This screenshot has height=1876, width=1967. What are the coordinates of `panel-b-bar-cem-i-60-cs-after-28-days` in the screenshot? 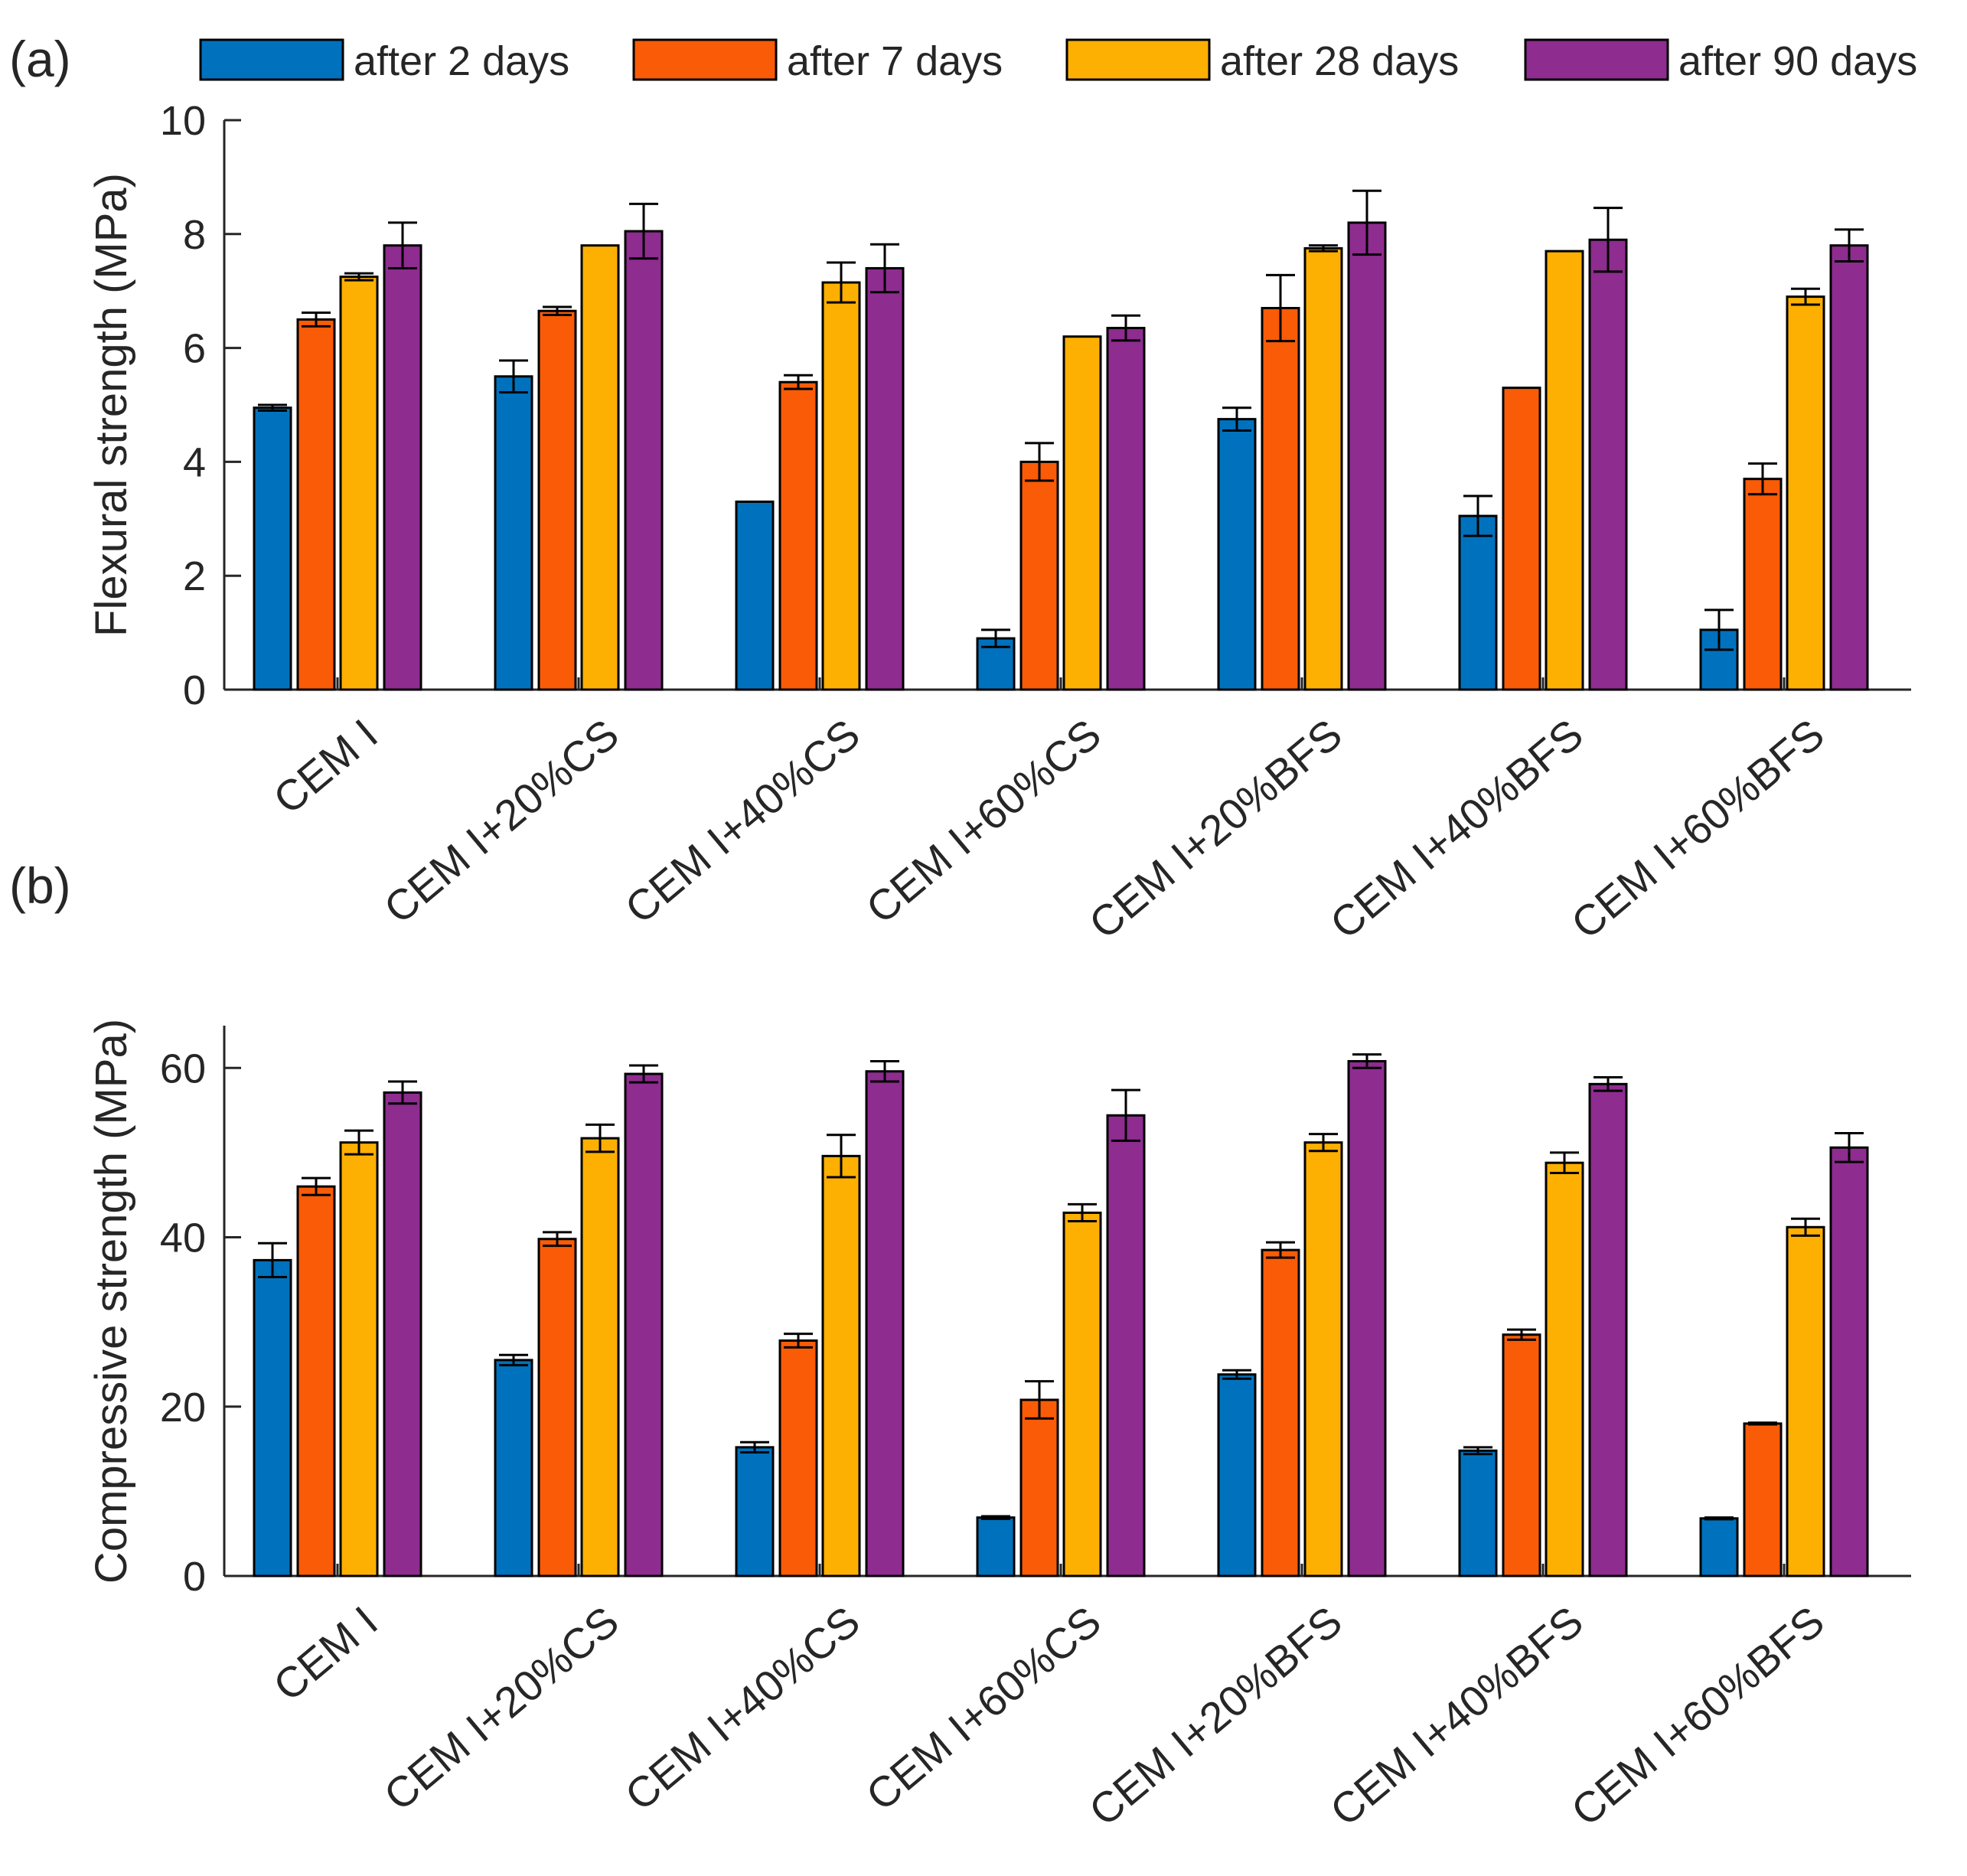 It's located at (1082, 1394).